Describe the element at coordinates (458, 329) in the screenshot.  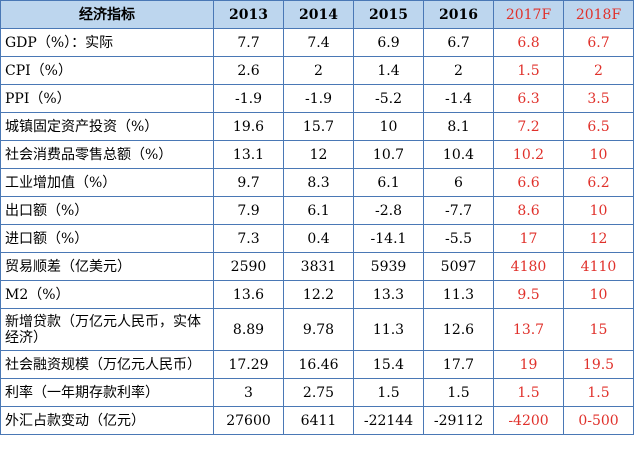
I see `value-cell: 12.6` at that location.